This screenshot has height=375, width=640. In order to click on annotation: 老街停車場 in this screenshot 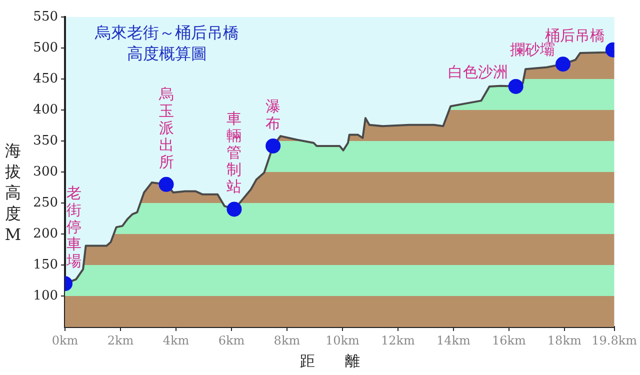, I will do `click(74, 227)`.